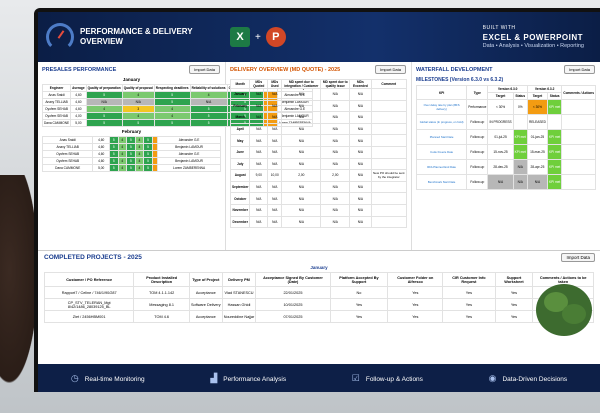 This screenshot has width=600, height=413. Describe the element at coordinates (56, 123) in the screenshot. I see `presales-cell: Dana CAMMONE` at that location.